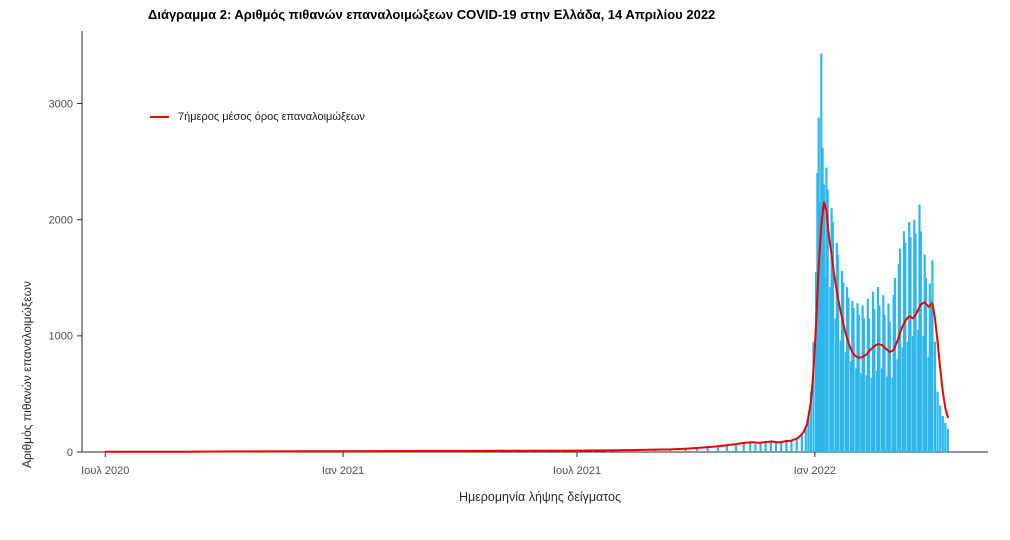 The image size is (1010, 540). Describe the element at coordinates (534, 464) in the screenshot. I see `x-axis: Ιουλ 2020 Ιαν 2021 Ιουλ 2021 Ιαν 2022` at that location.